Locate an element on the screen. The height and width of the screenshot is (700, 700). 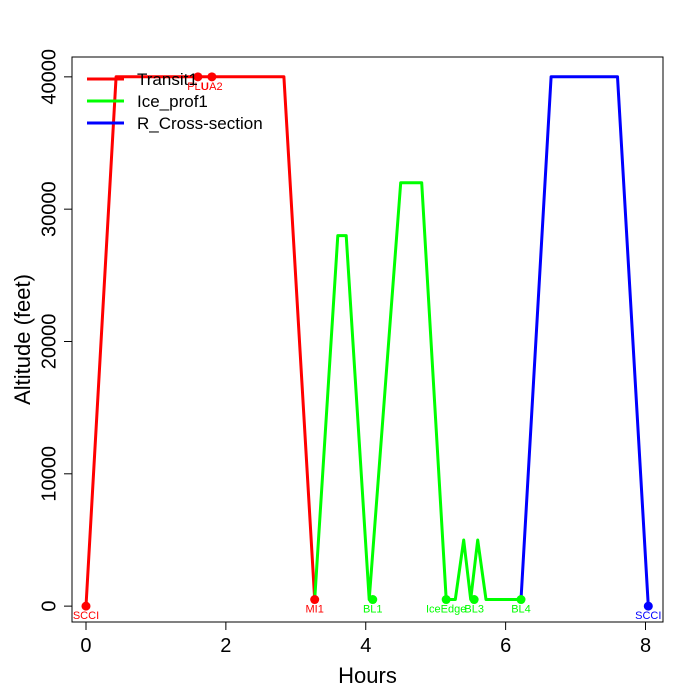
legend: Transit1 Ice_prof1 R_Cross-section is located at coordinates (175, 101).